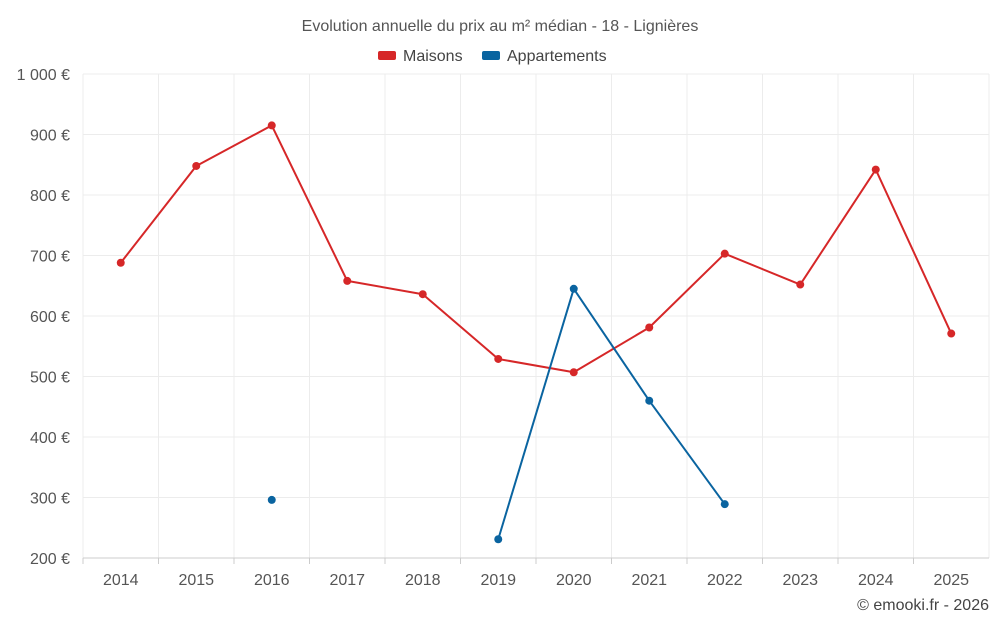  Describe the element at coordinates (951, 580) in the screenshot. I see `x-tick-label: 2025` at that location.